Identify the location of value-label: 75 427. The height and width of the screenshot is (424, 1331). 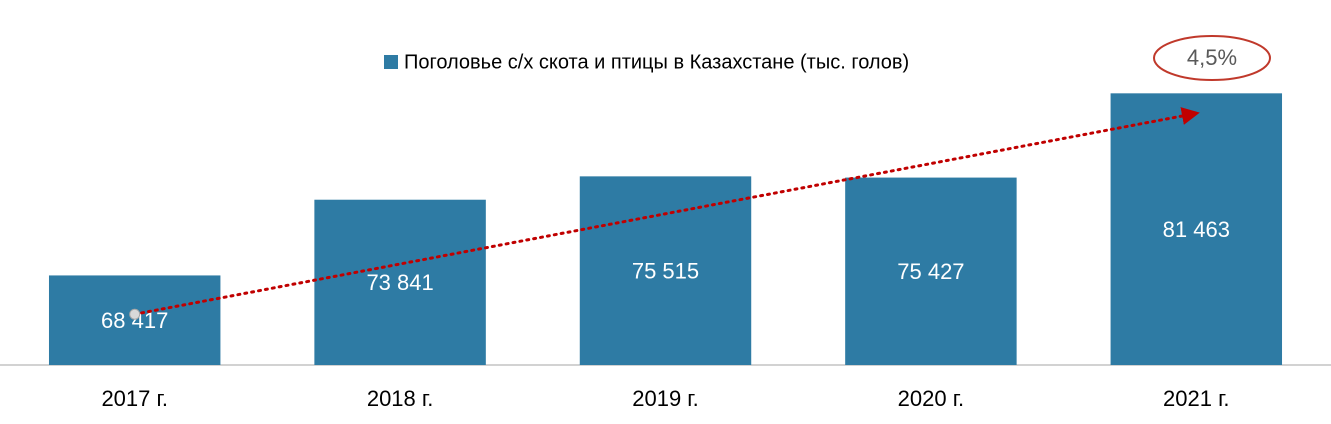
(930, 271).